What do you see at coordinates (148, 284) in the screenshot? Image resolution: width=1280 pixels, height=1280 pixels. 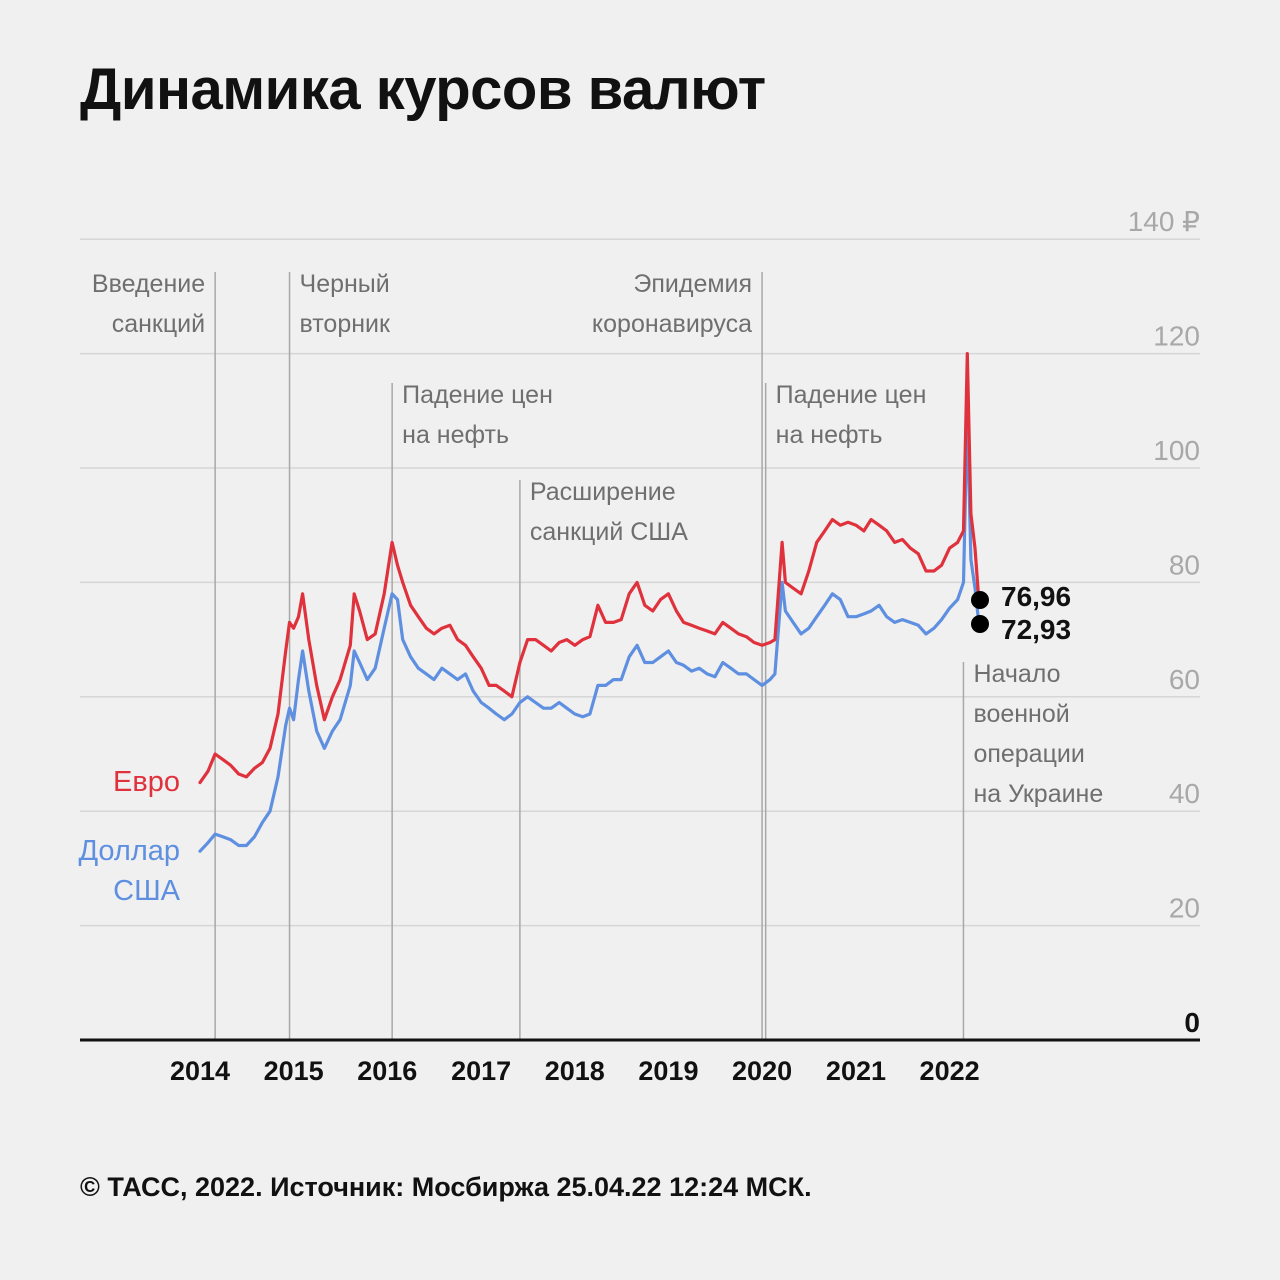 I see `event-annotation: Введение` at bounding box center [148, 284].